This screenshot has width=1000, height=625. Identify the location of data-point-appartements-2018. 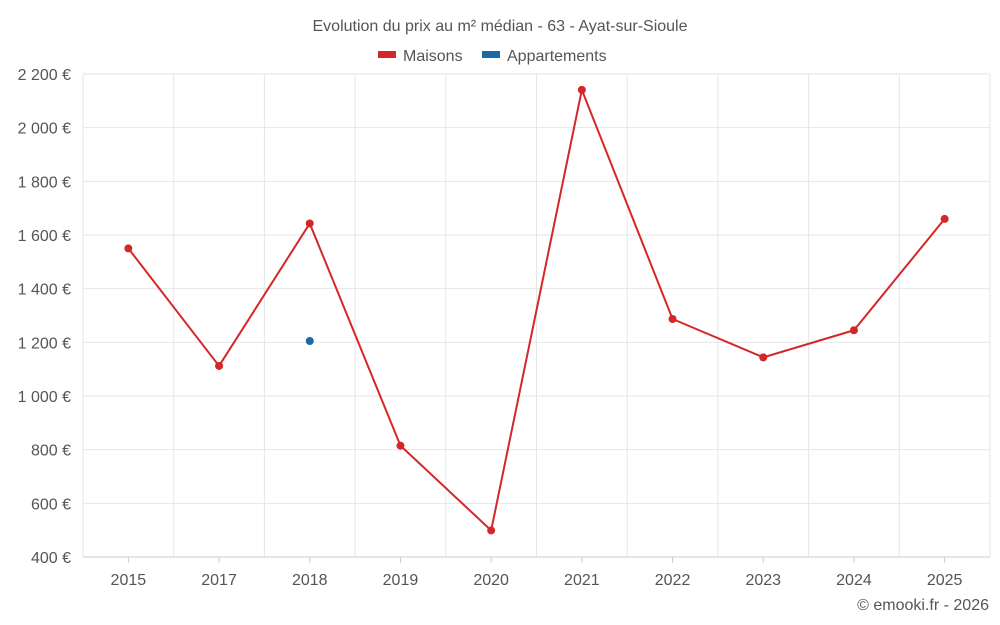
(309, 340).